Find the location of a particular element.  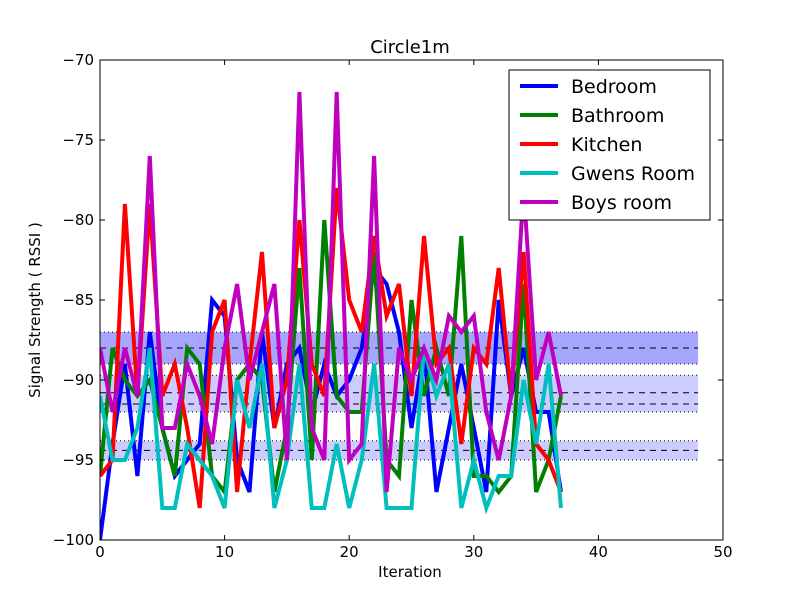

x-tick-label: 10 is located at coordinates (224, 552).